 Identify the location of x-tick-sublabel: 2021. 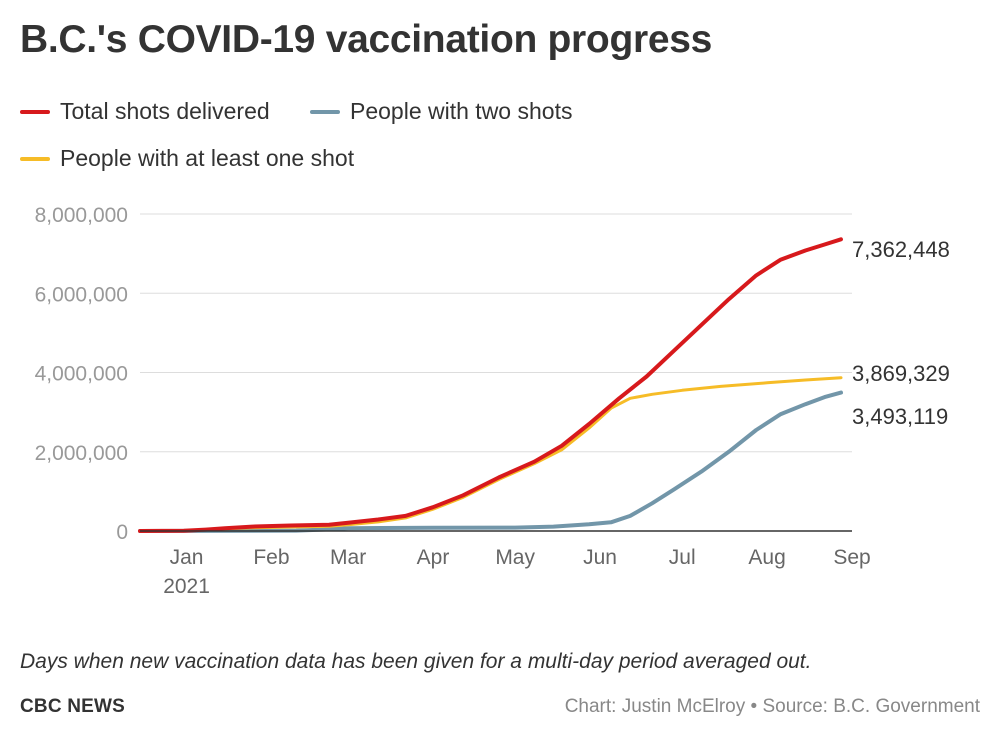
(186, 586).